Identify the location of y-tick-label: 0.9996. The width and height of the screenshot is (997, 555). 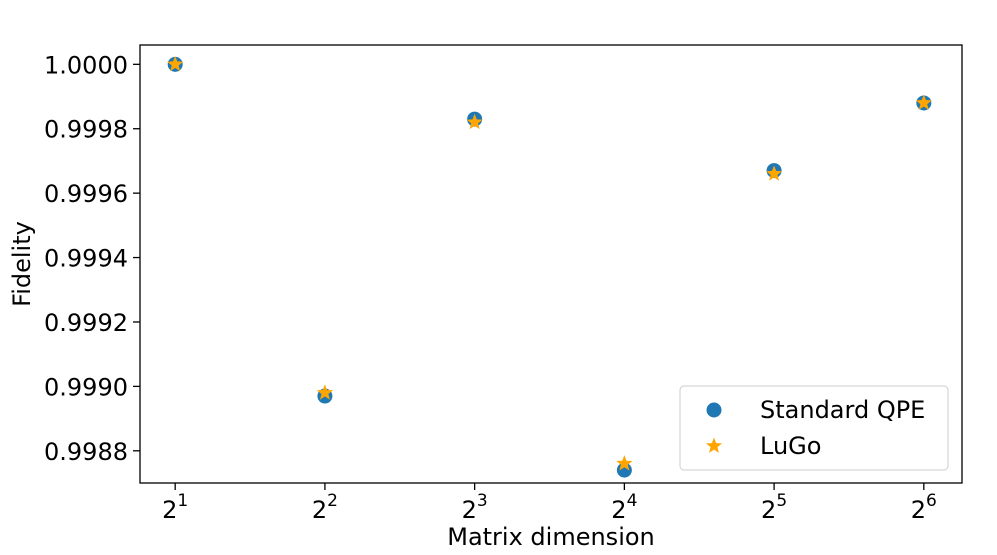
(86, 194).